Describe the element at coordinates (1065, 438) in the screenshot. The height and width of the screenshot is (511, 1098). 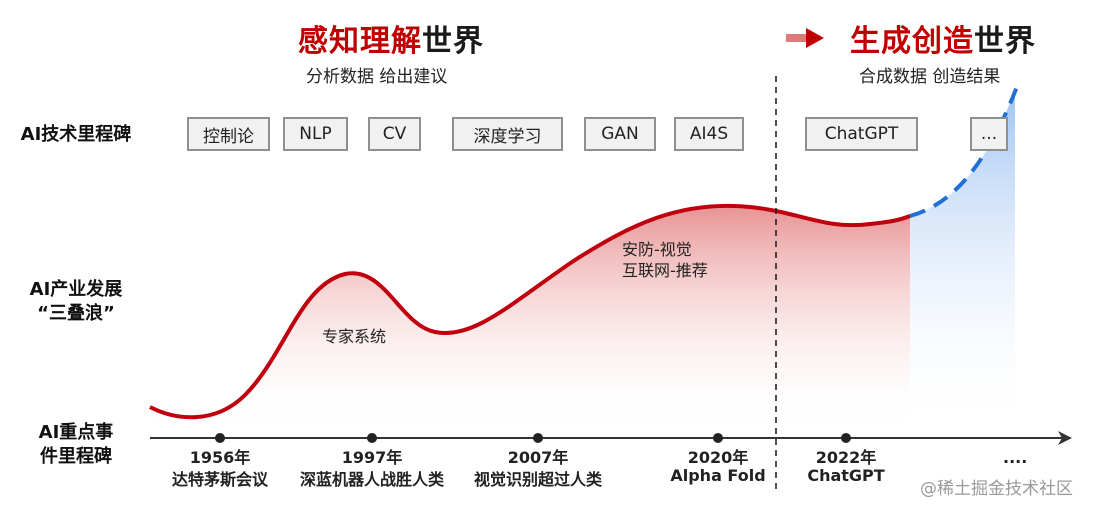
I see `timeline-arrowhead` at that location.